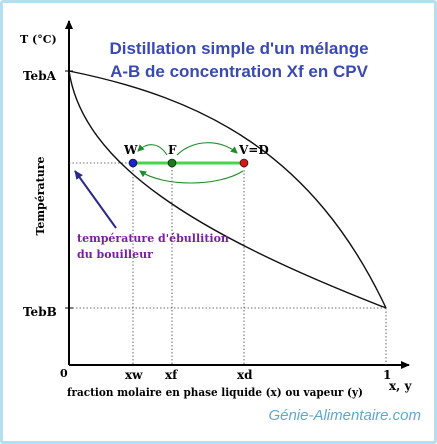 This screenshot has width=437, height=444. I want to click on y-unit-label: T (°C), so click(38, 39).